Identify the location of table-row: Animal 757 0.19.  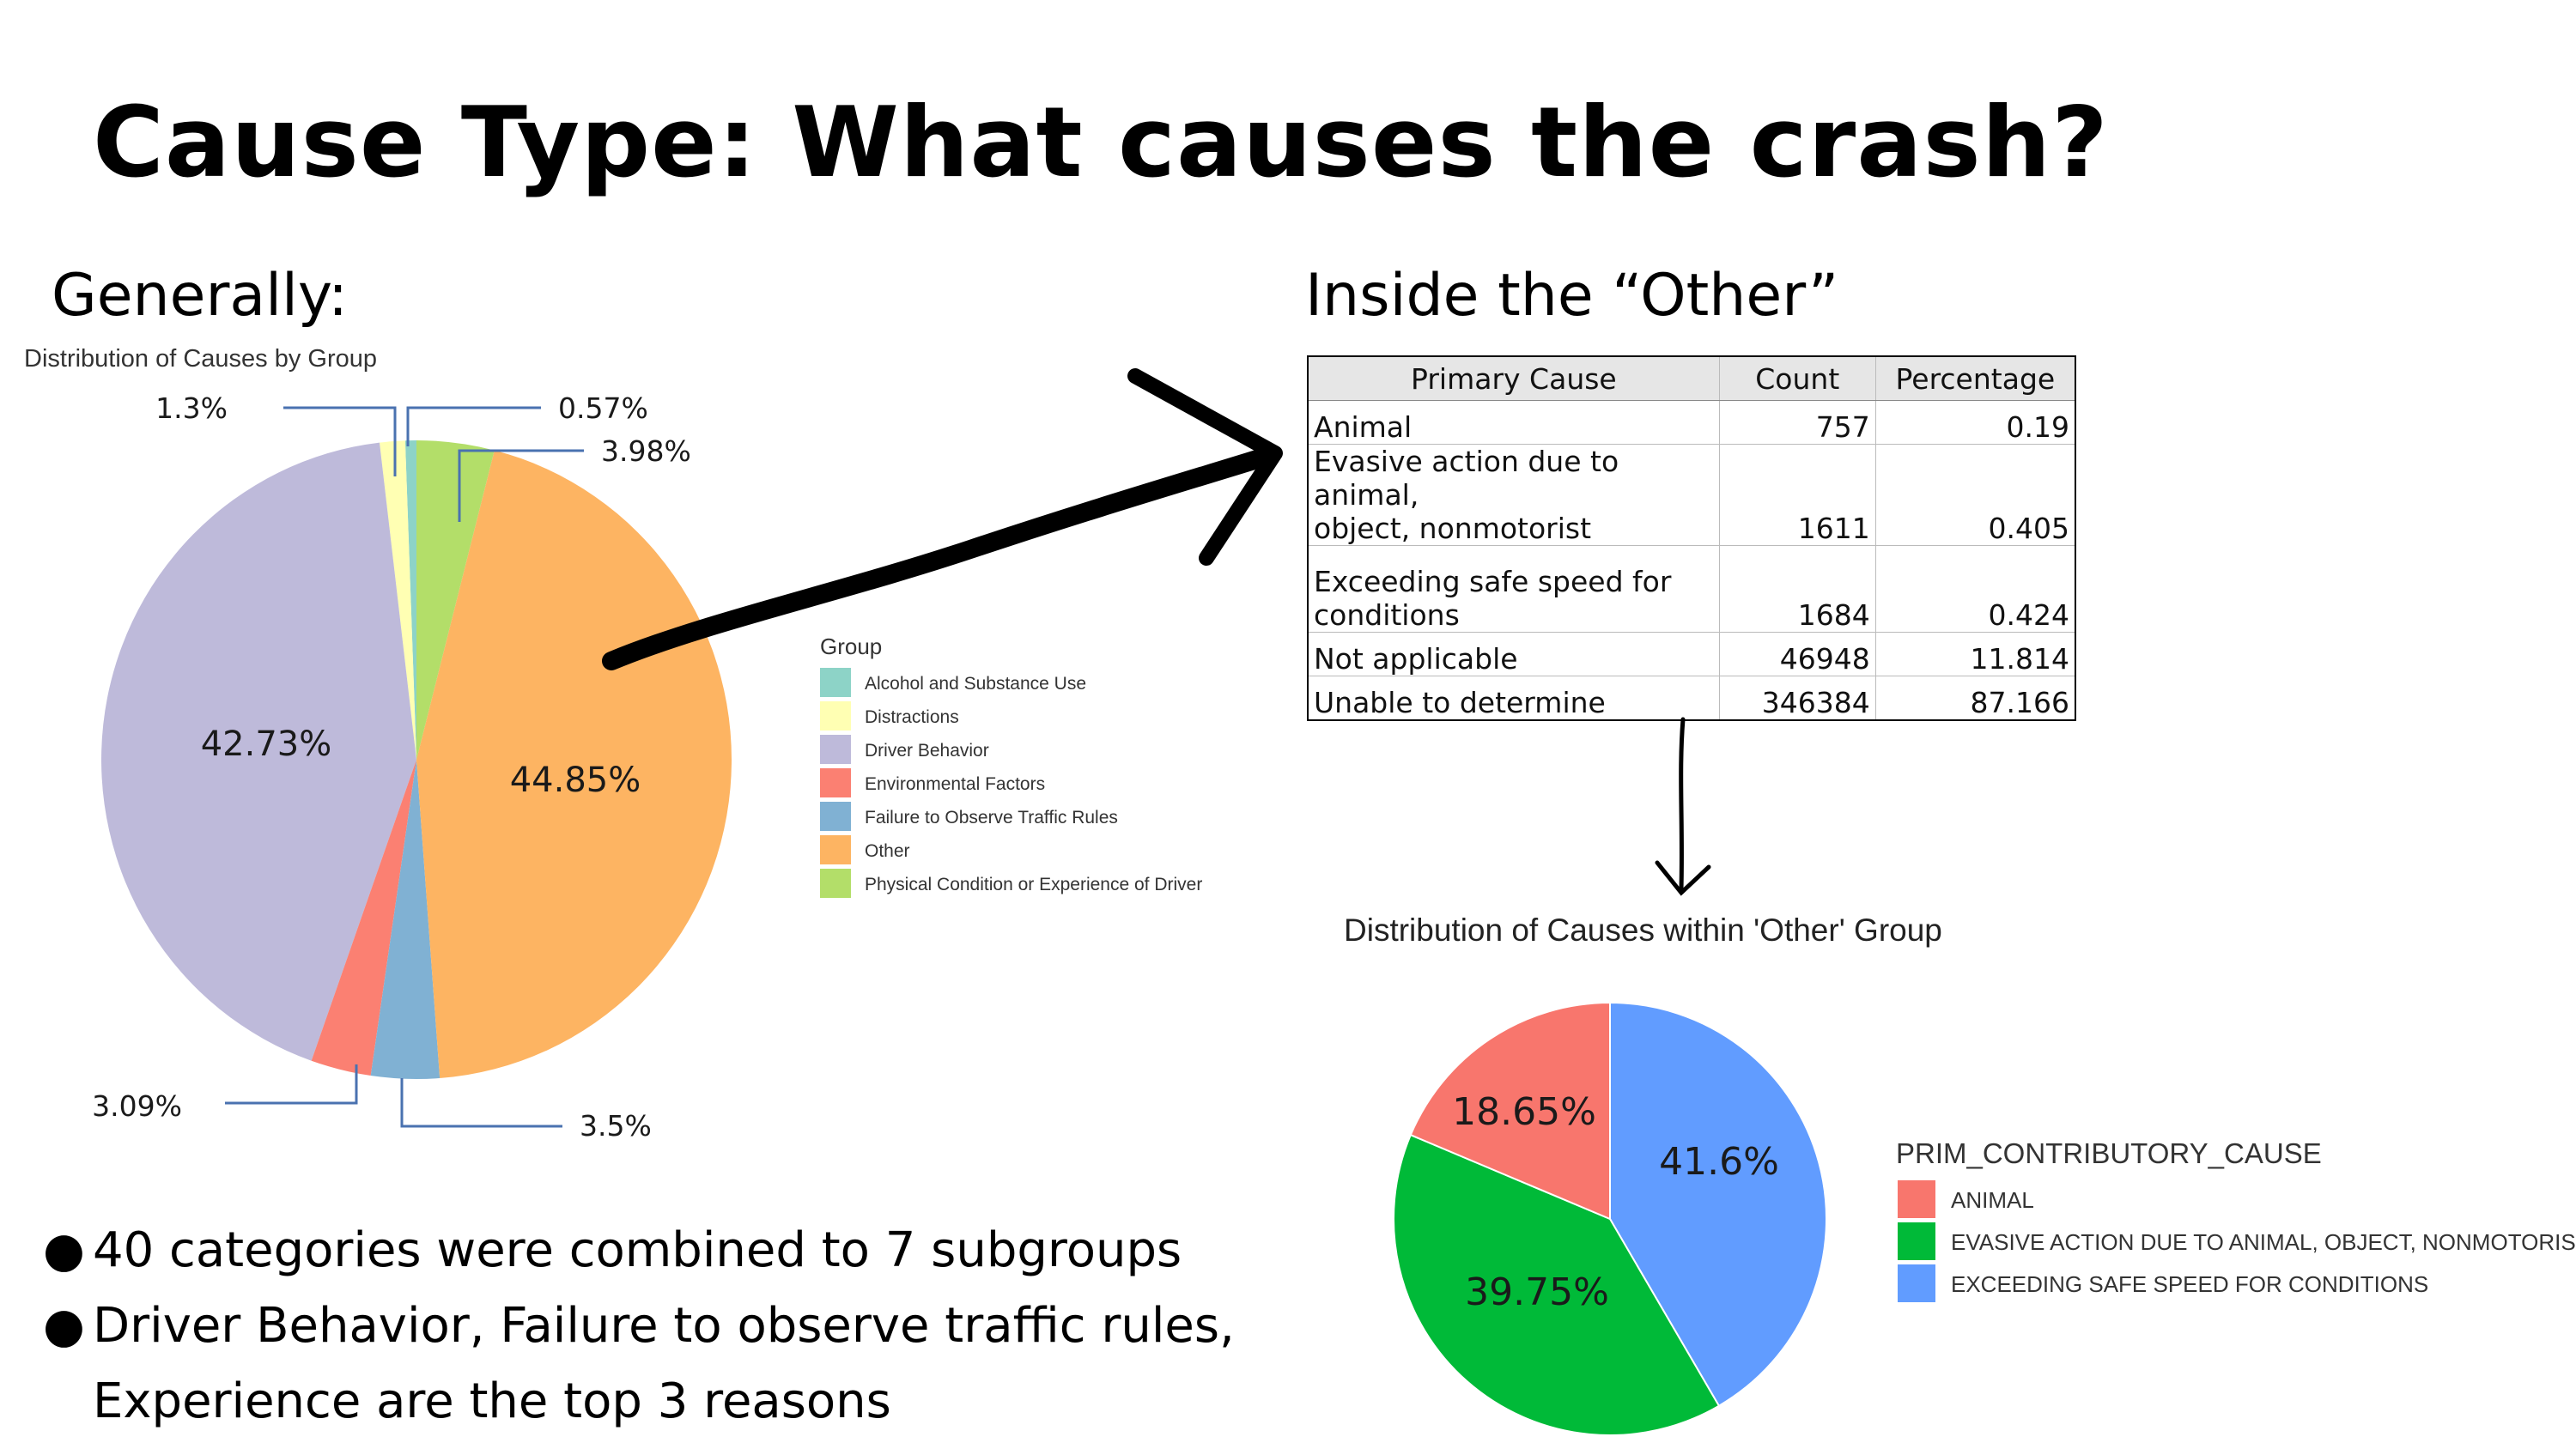
(1692, 422).